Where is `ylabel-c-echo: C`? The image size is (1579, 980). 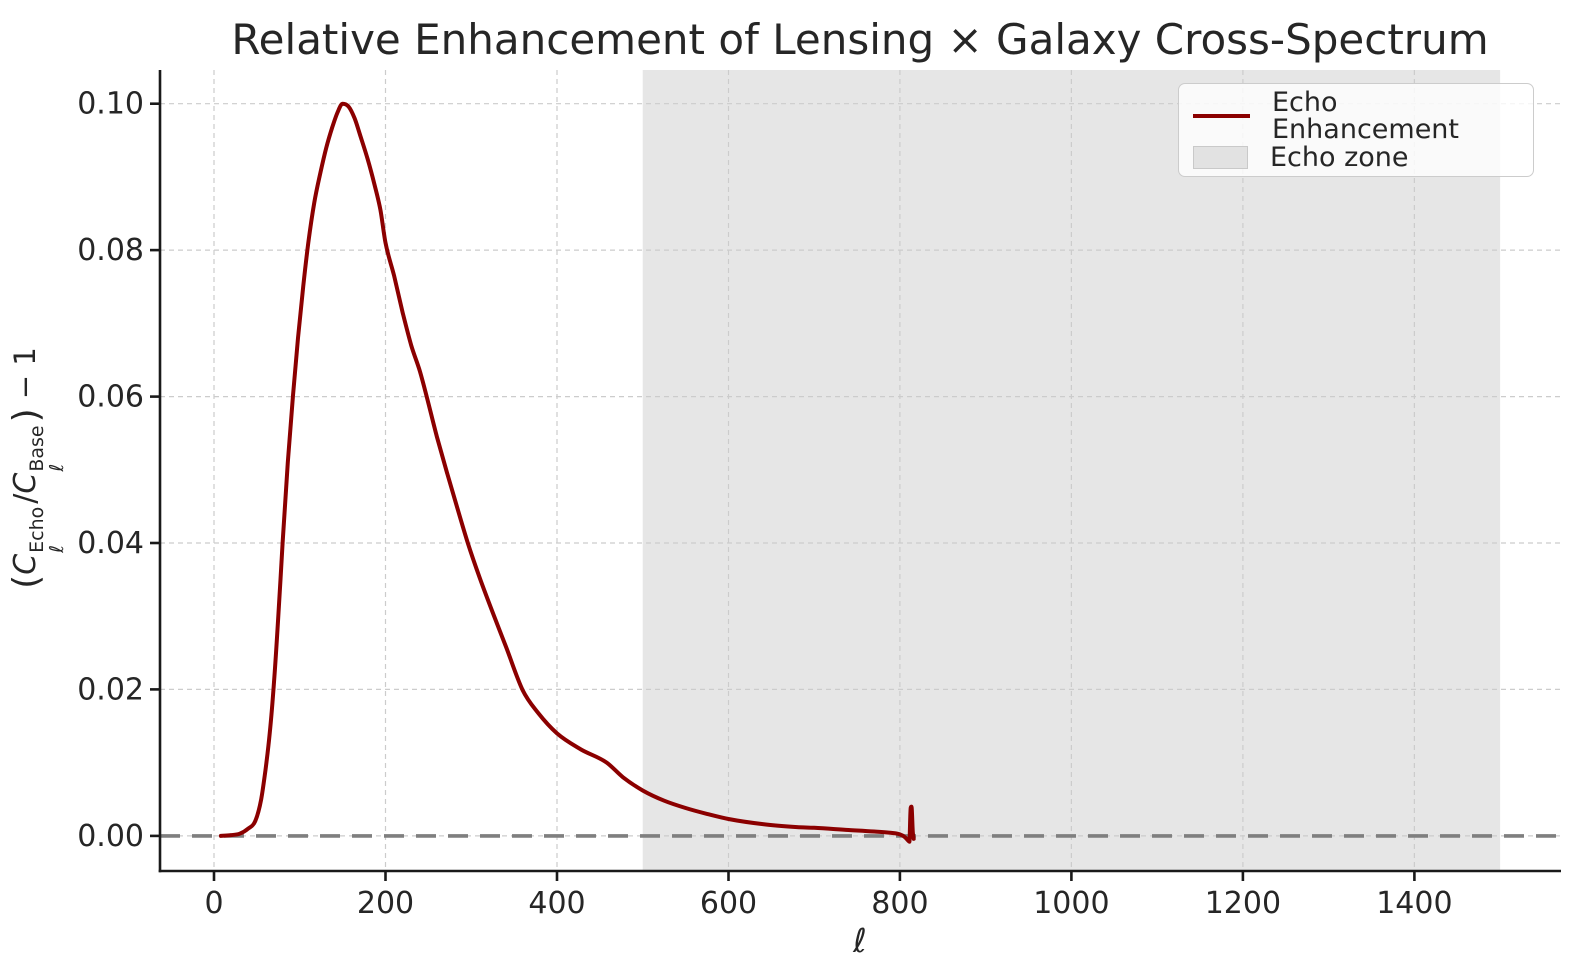 ylabel-c-echo: C is located at coordinates (26, 564).